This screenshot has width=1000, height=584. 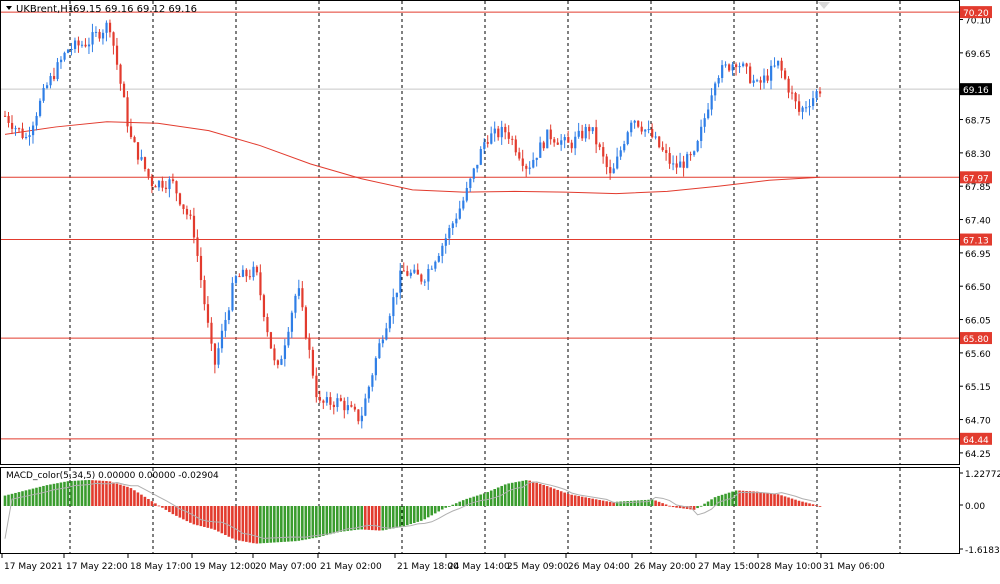 I want to click on x-tick-label: 20 May 07:00, so click(x=286, y=567).